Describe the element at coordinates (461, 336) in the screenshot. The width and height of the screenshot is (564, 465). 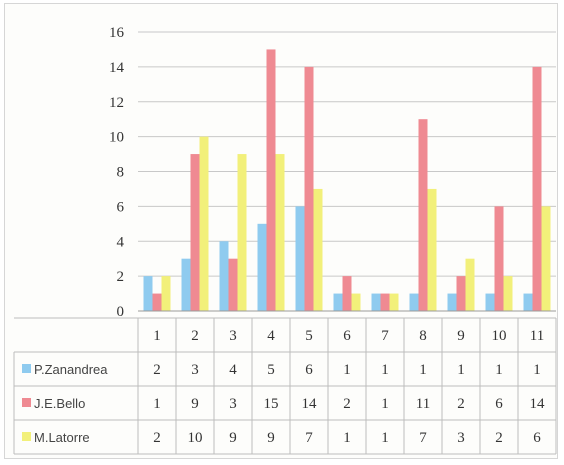
I see `x-tick-label: 9` at that location.